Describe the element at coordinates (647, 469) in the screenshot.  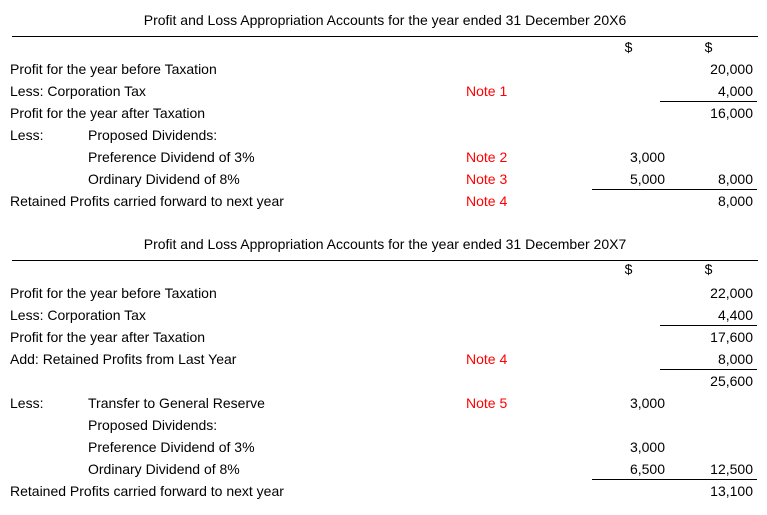
I see `amount-col1: 6,500` at that location.